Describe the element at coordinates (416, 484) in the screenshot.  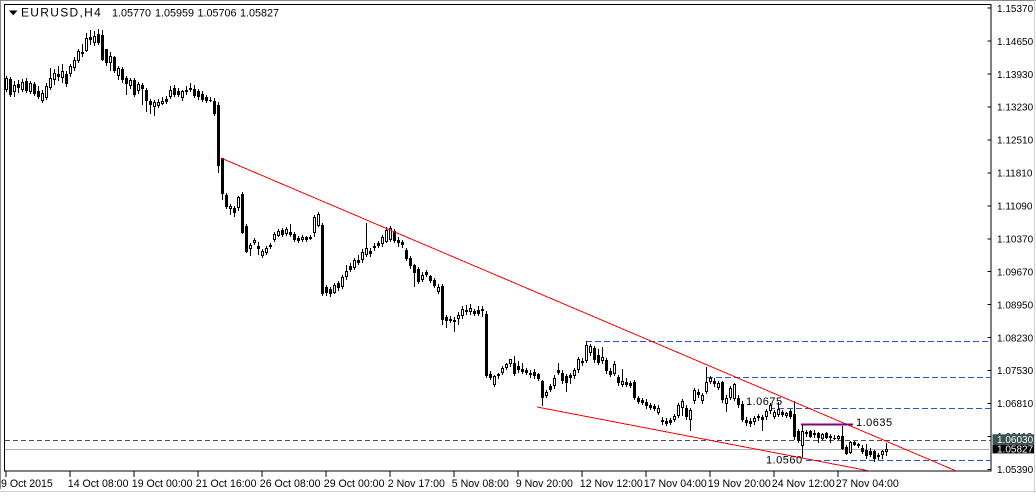
I see `svg-text: 2 Nov 17:00` at that location.